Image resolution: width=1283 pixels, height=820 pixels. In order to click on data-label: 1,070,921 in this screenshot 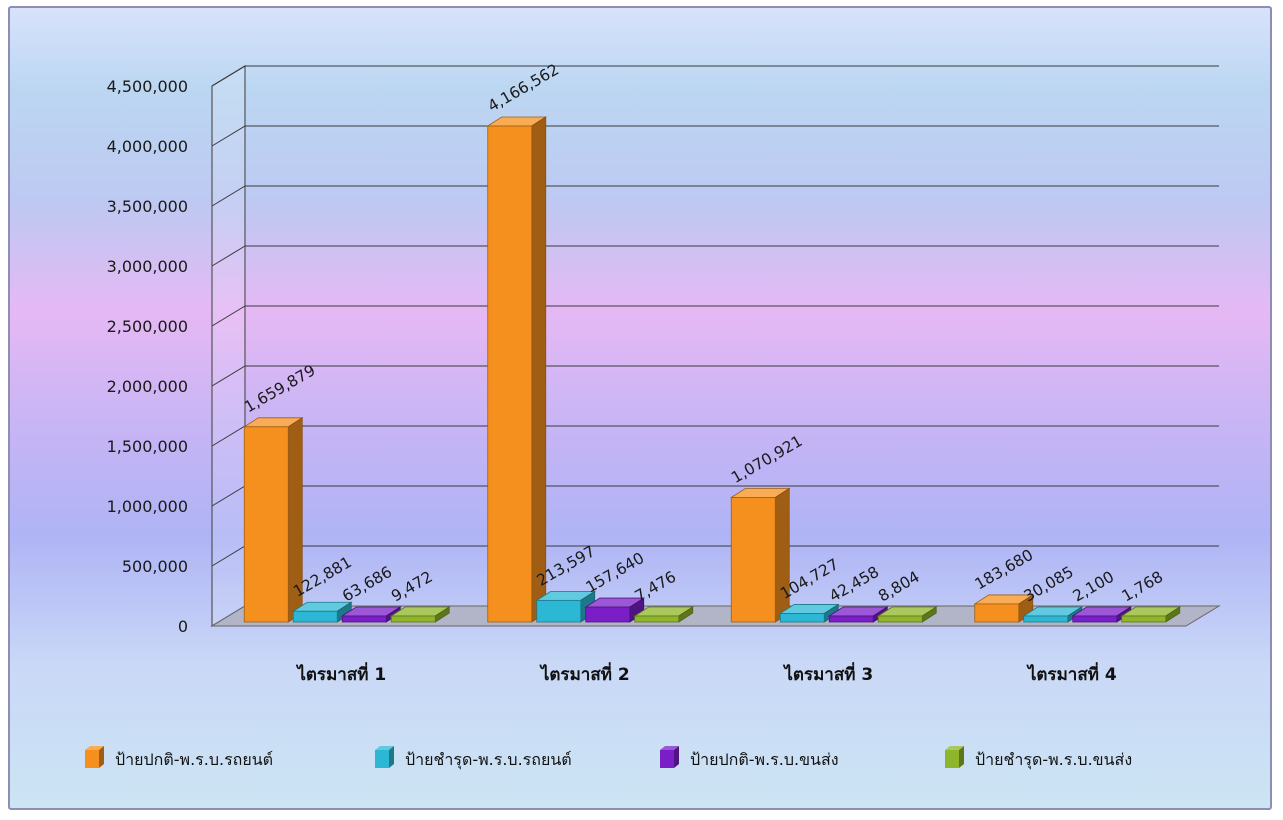, I will do `click(766, 459)`.